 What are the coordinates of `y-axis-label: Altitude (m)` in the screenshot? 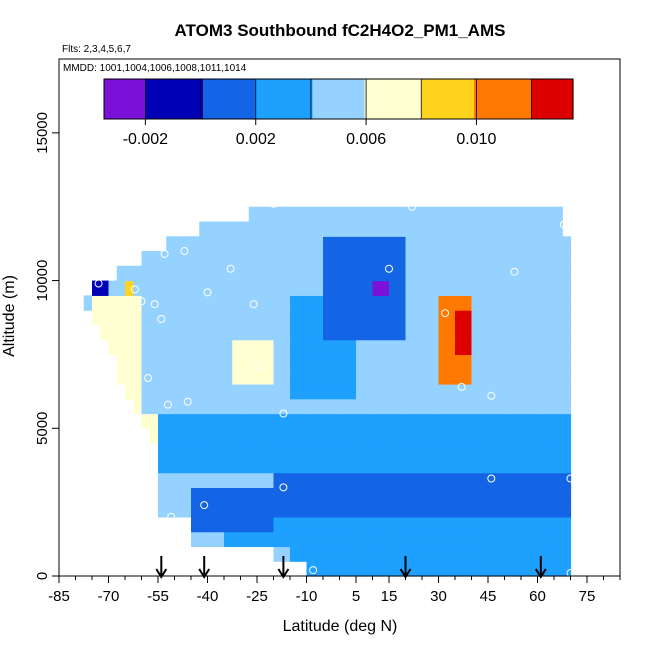 It's located at (9, 316).